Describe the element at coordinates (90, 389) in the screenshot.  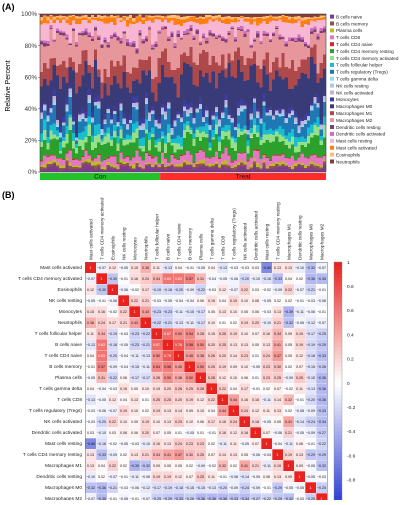
I see `cell-value: 0.04` at that location.